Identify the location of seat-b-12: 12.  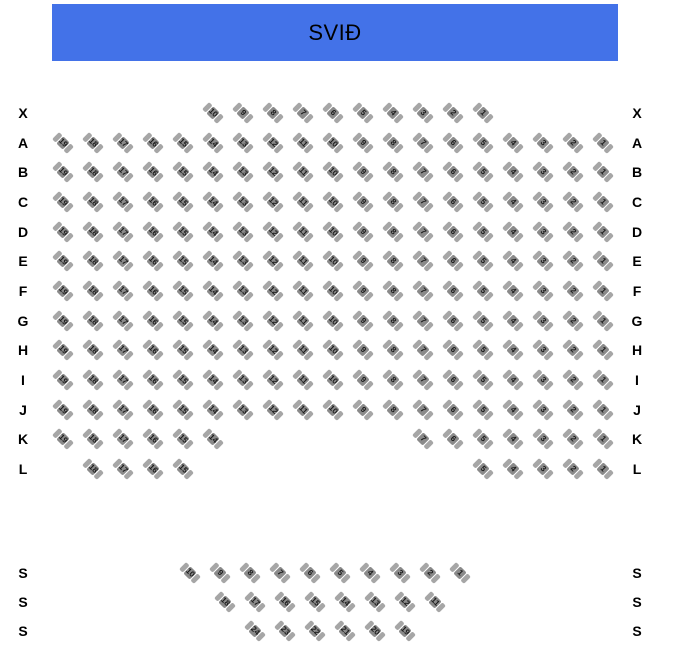
(273, 172).